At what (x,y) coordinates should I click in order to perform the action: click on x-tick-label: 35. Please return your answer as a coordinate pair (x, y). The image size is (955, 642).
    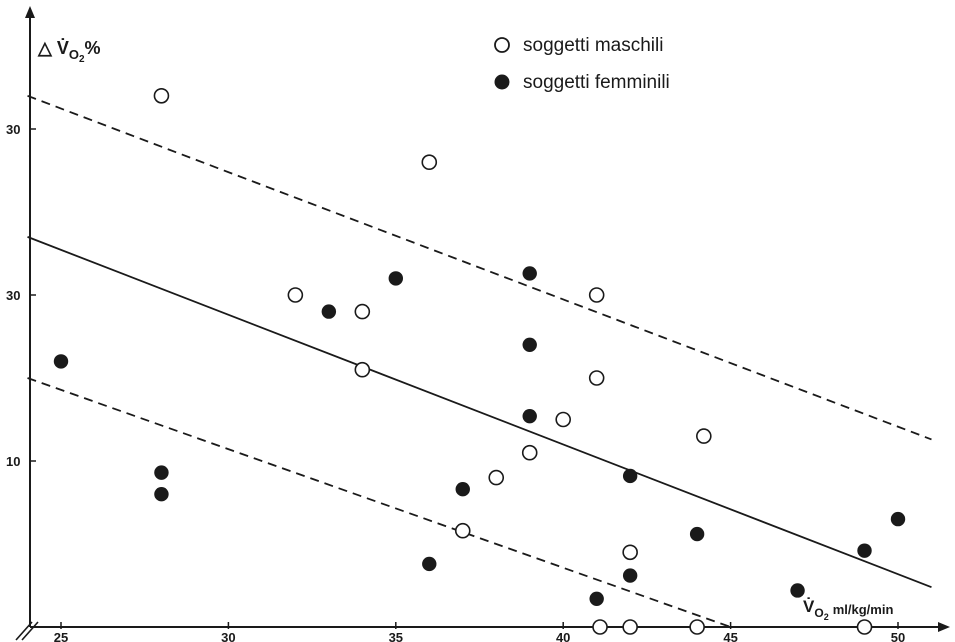
    Looking at the image, I should click on (396, 636).